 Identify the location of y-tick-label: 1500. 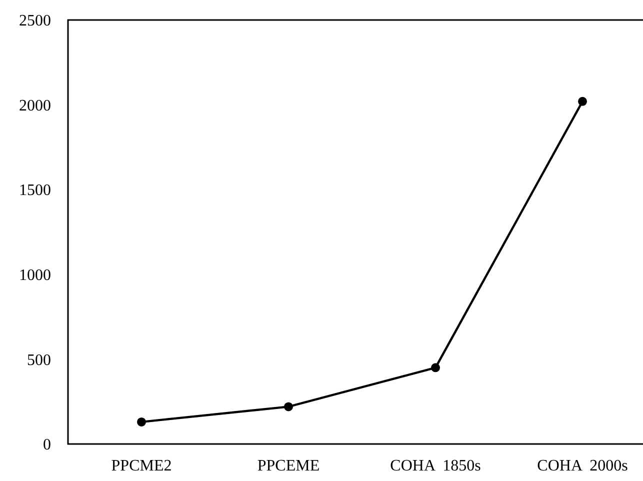
(35, 191).